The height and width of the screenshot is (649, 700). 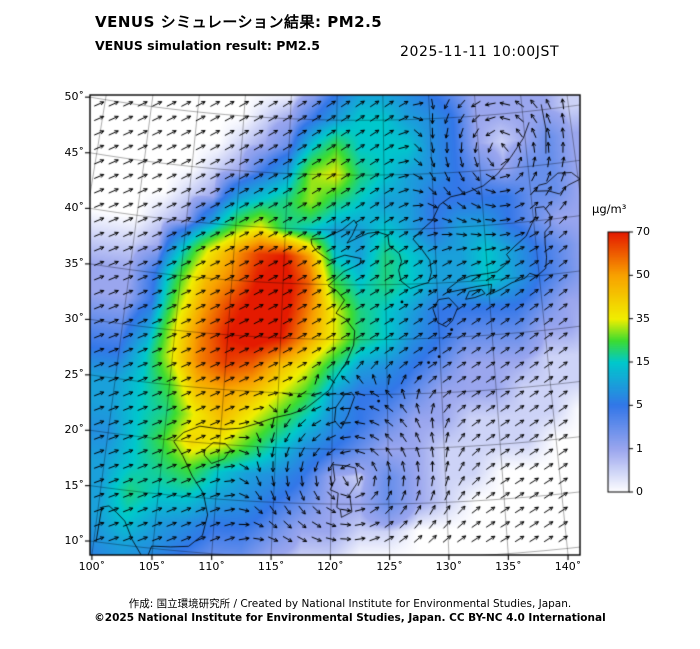 What do you see at coordinates (609, 209) in the screenshot?
I see `colorbar-unit-label: μg/m³` at bounding box center [609, 209].